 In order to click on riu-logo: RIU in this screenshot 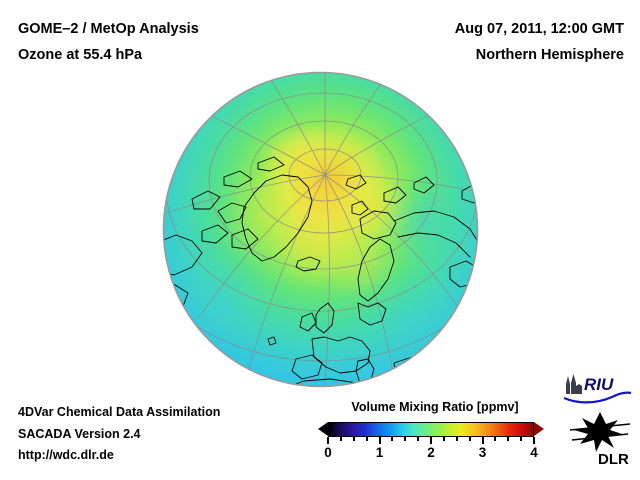, I will do `click(597, 388)`.